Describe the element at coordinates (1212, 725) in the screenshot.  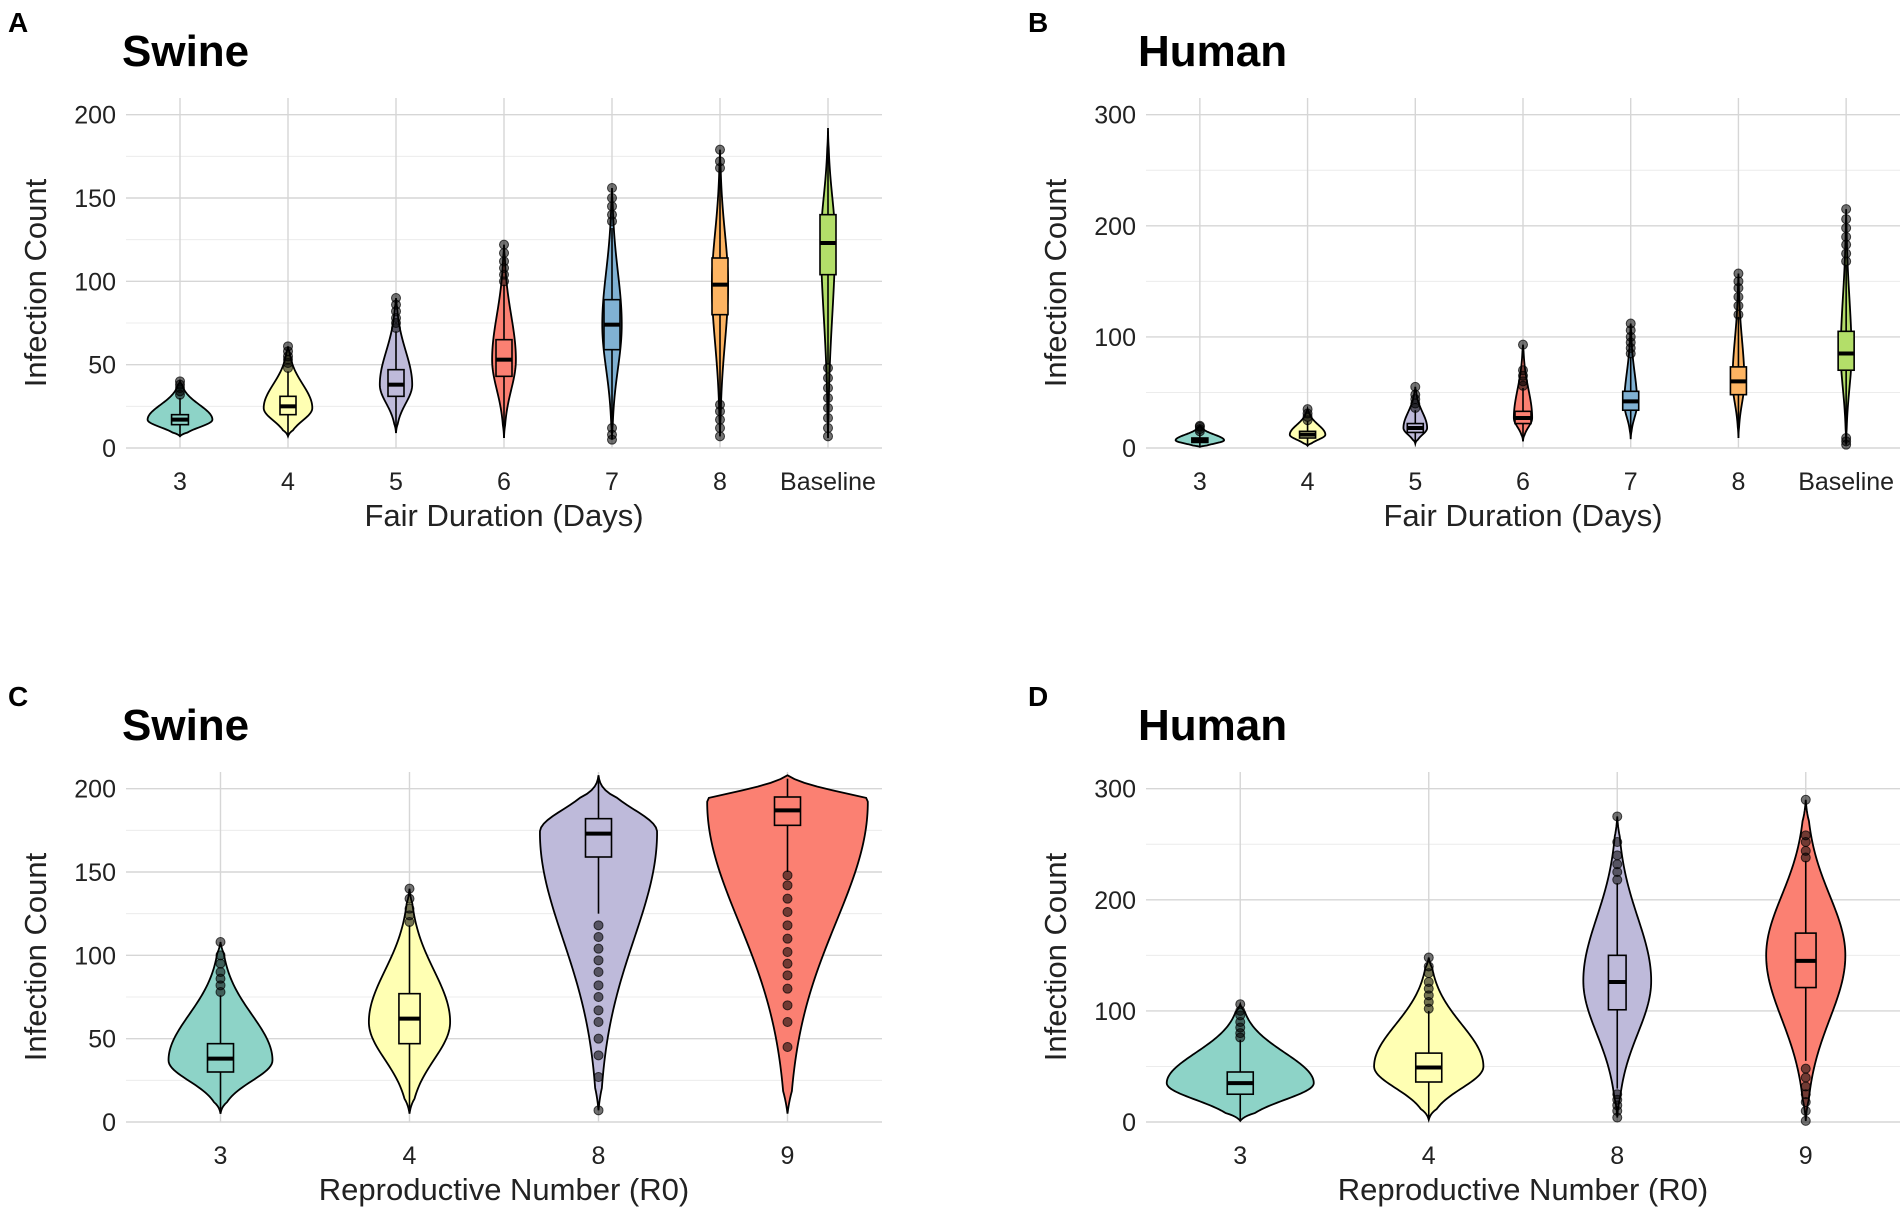
I see `panel-title: Human` at that location.